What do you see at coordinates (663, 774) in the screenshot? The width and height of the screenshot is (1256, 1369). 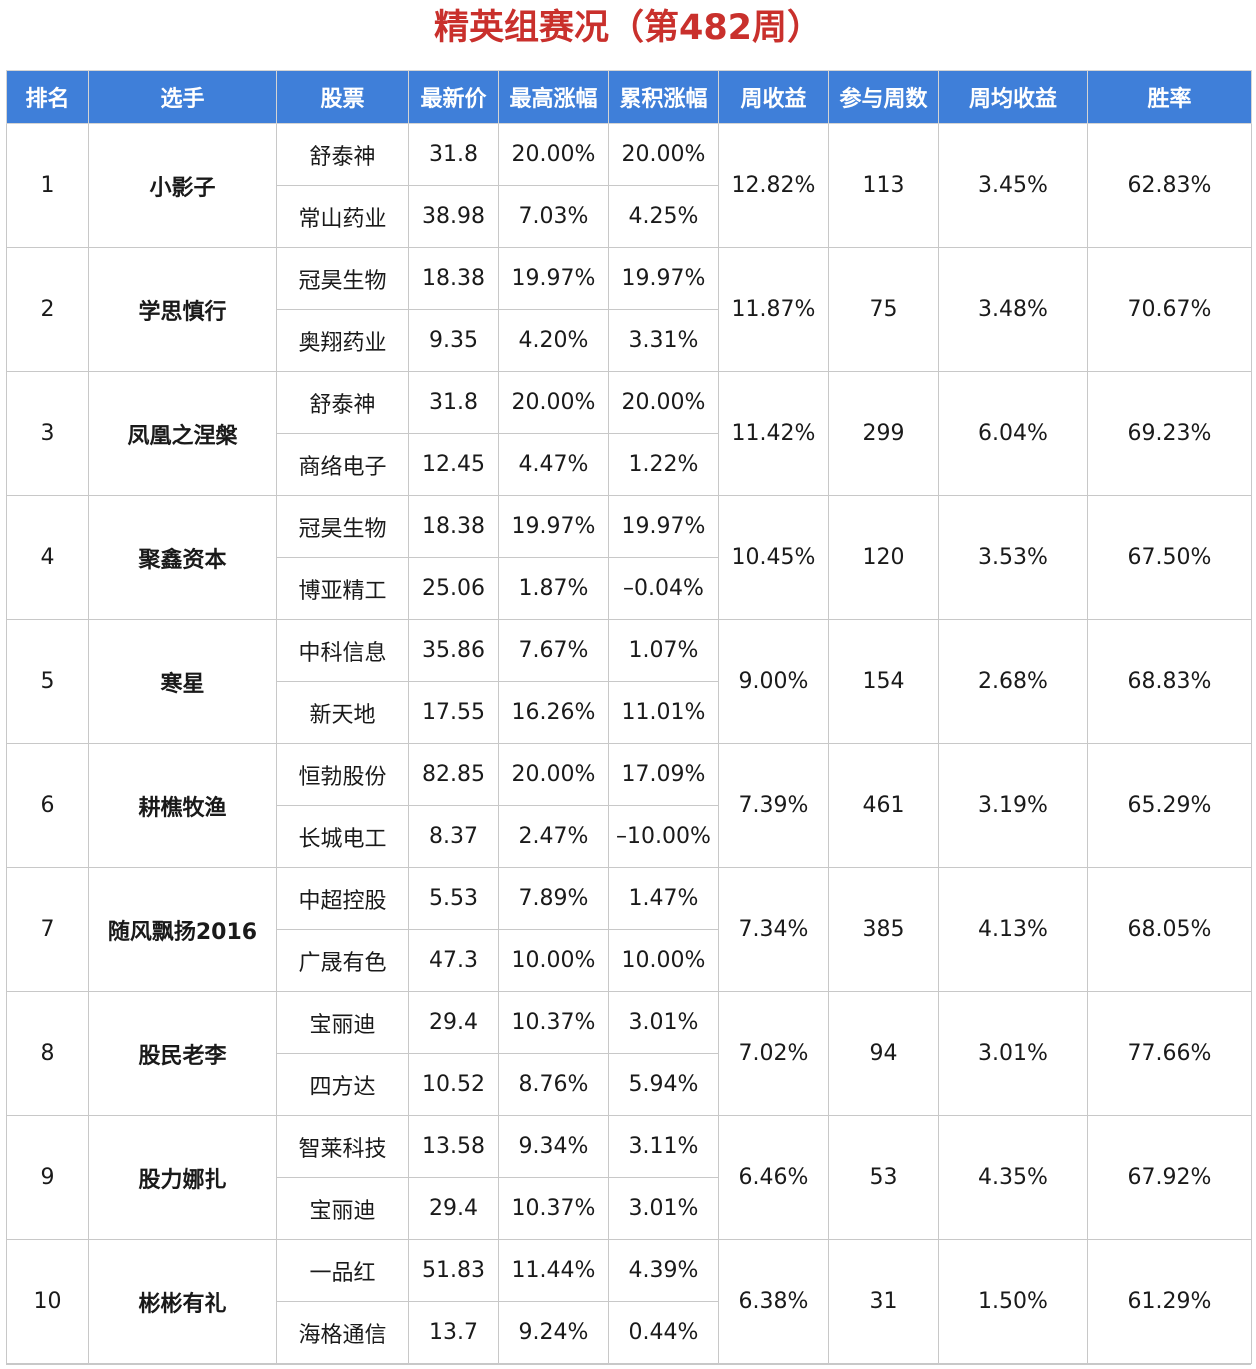 I see `cum-gain-cell: 17.09%` at bounding box center [663, 774].